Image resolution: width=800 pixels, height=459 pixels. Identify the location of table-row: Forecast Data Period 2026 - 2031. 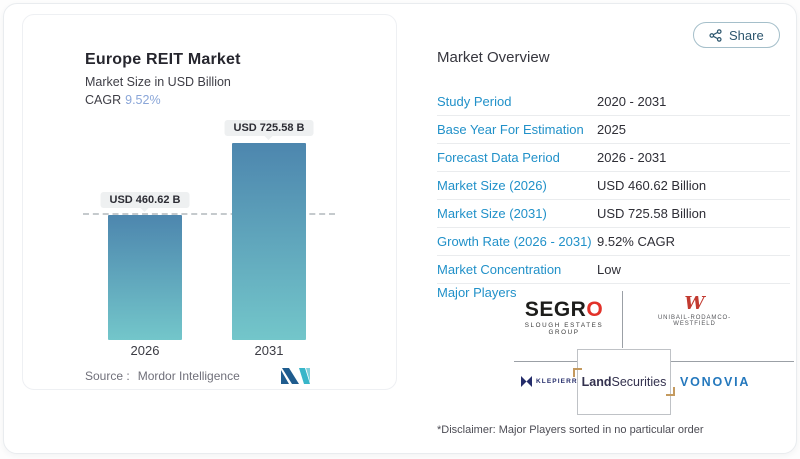
(613, 158).